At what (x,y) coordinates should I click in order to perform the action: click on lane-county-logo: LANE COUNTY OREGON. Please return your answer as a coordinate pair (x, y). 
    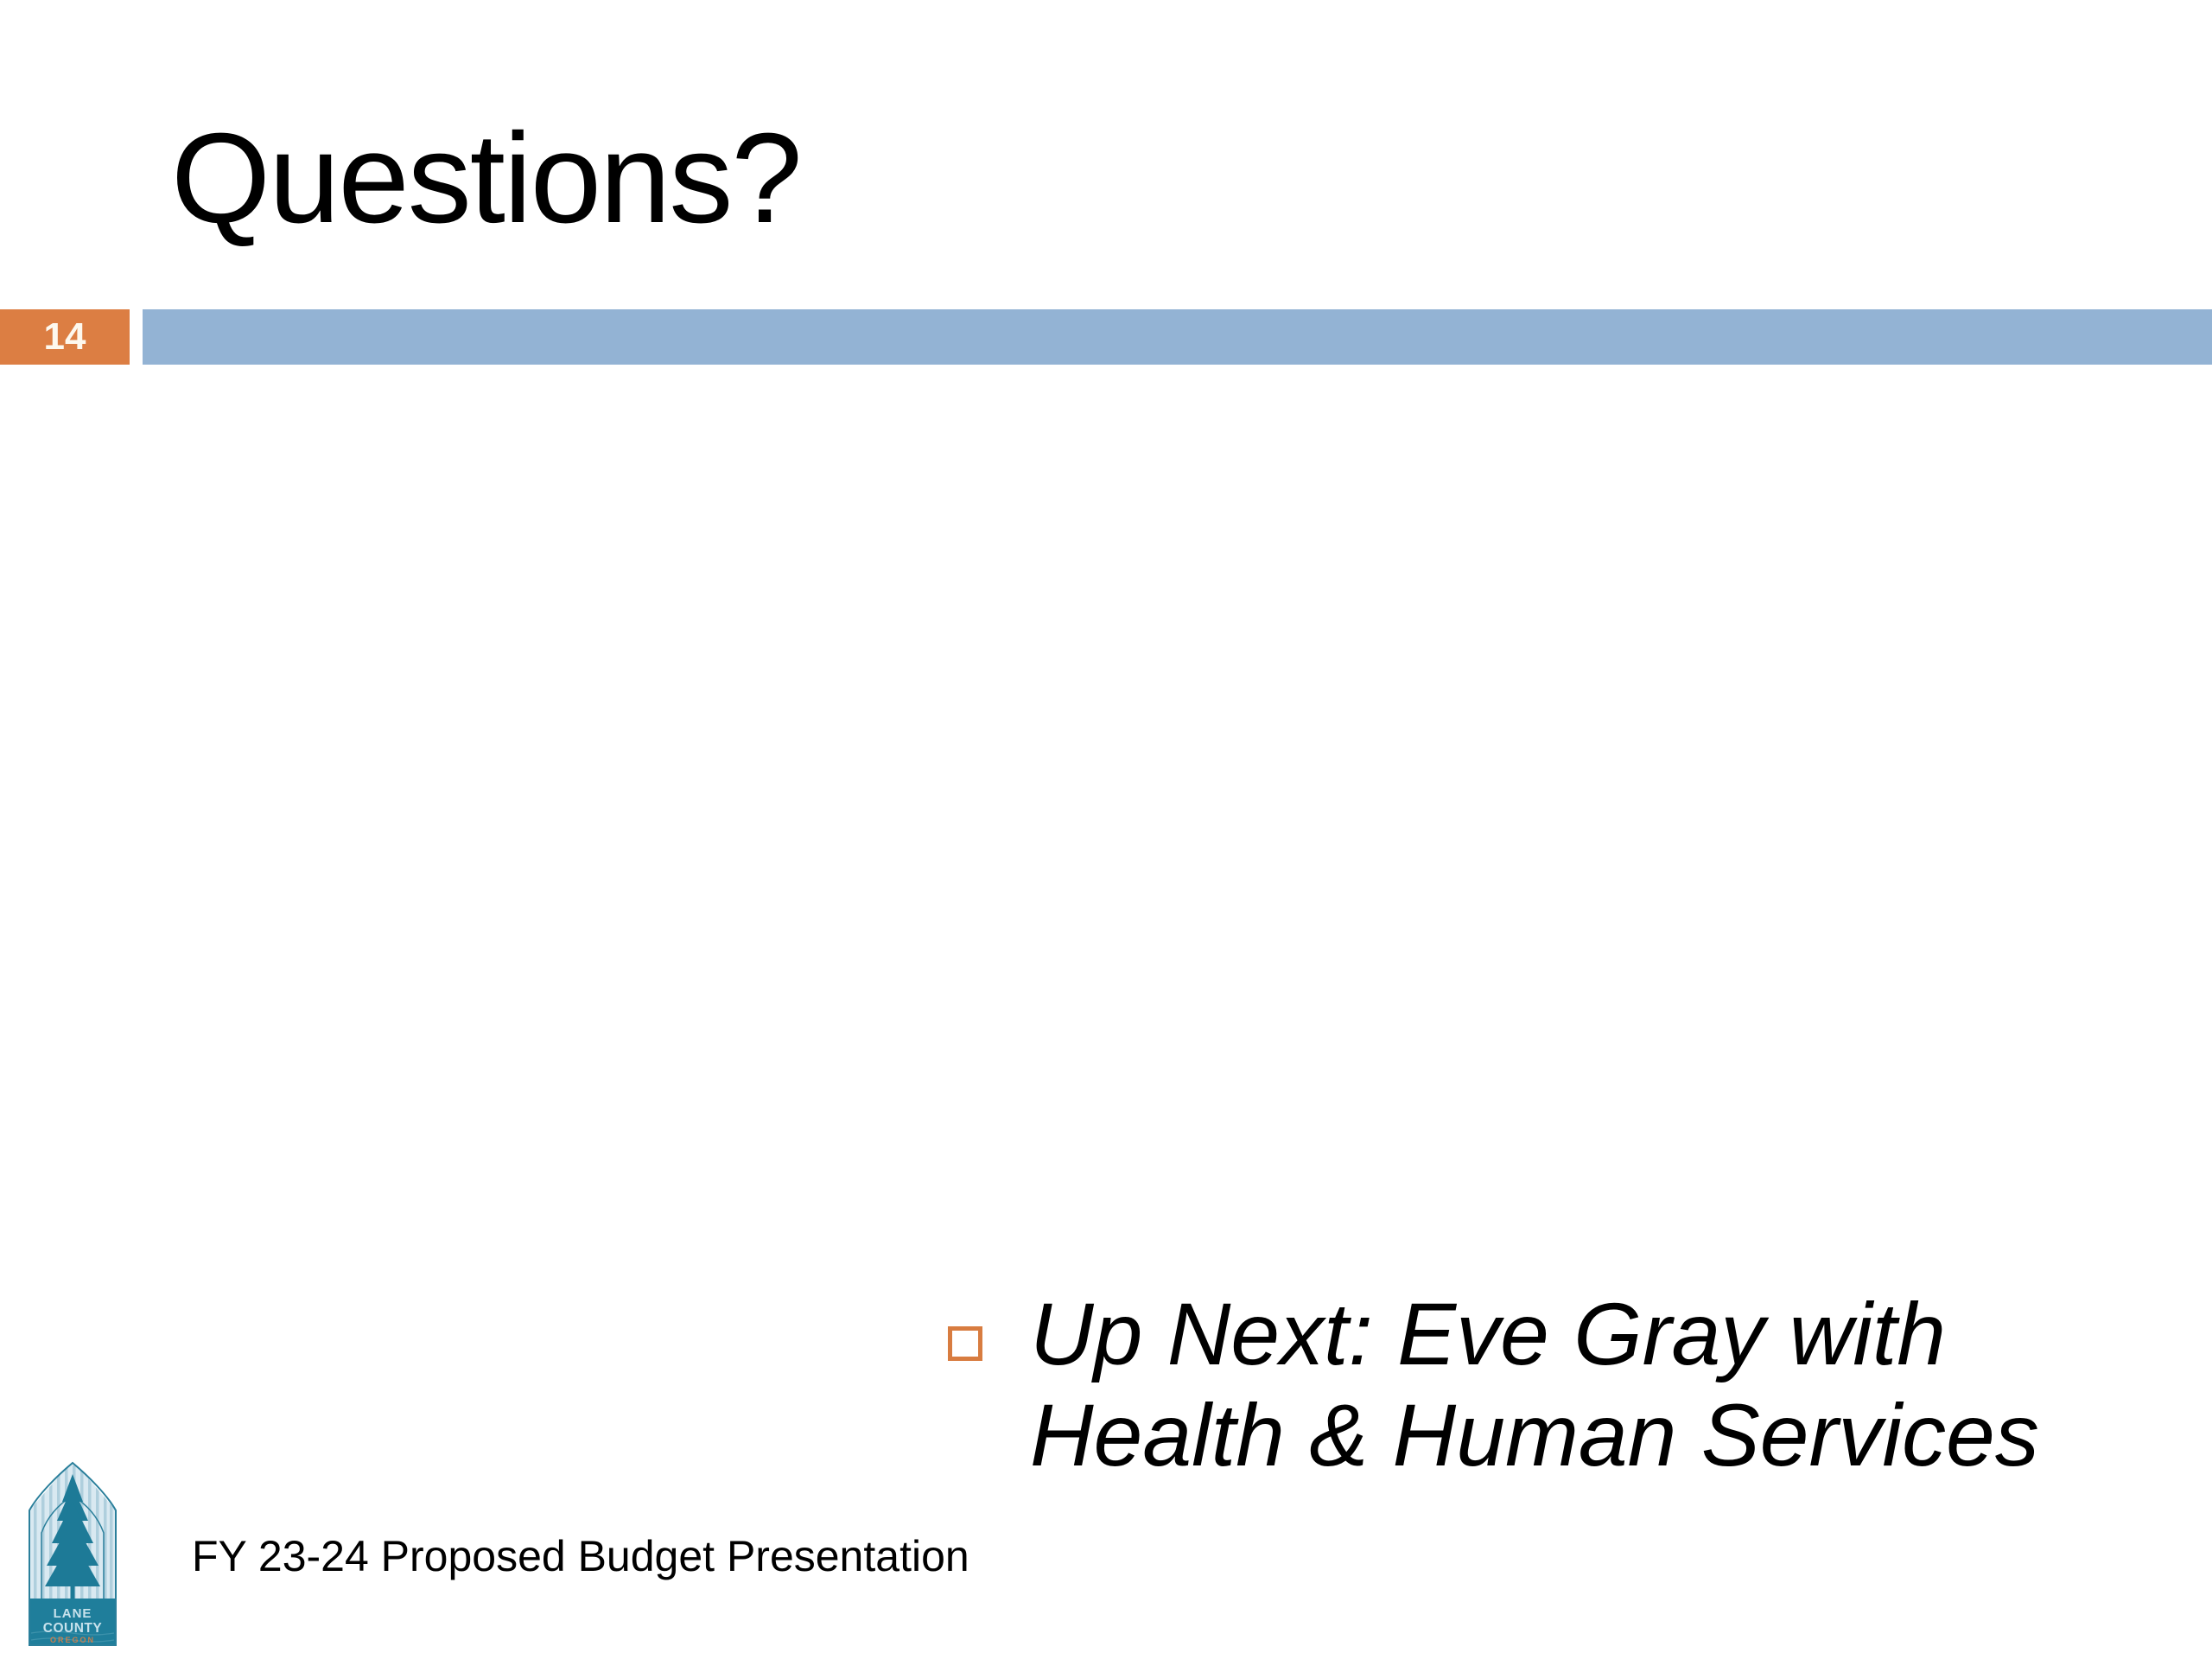
    Looking at the image, I should click on (72, 1553).